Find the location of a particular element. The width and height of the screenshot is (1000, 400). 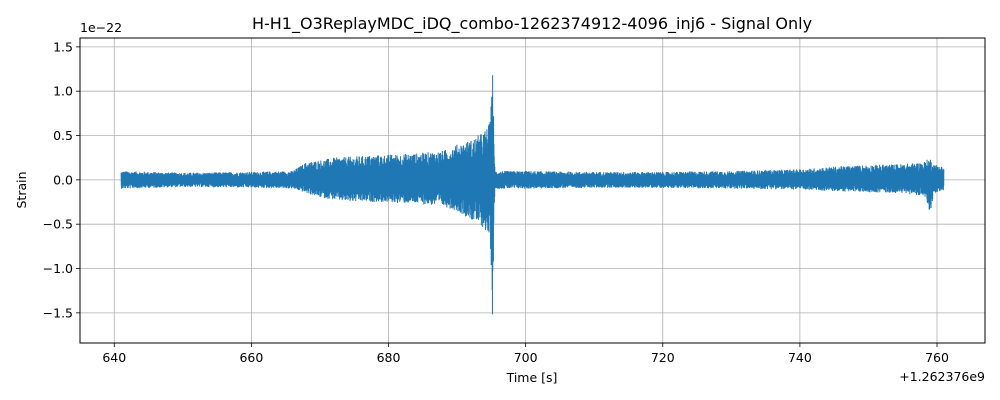

y-tick-label: −1.5 is located at coordinates (58, 312).